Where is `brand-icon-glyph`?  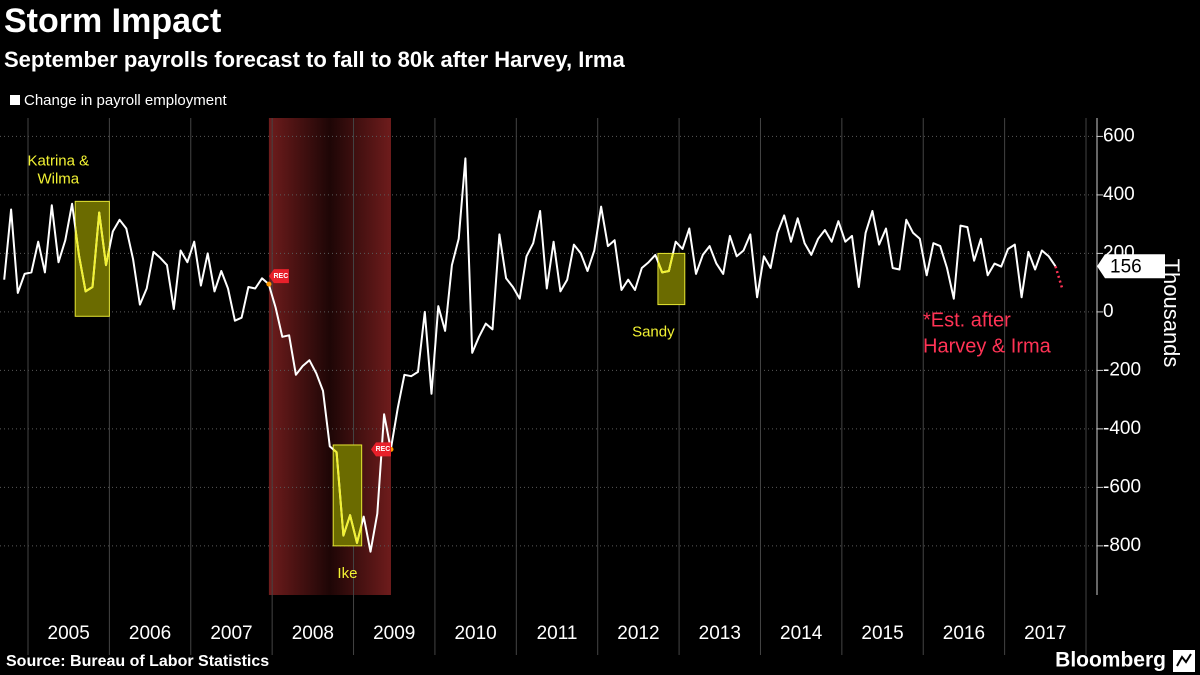 brand-icon-glyph is located at coordinates (1184, 660).